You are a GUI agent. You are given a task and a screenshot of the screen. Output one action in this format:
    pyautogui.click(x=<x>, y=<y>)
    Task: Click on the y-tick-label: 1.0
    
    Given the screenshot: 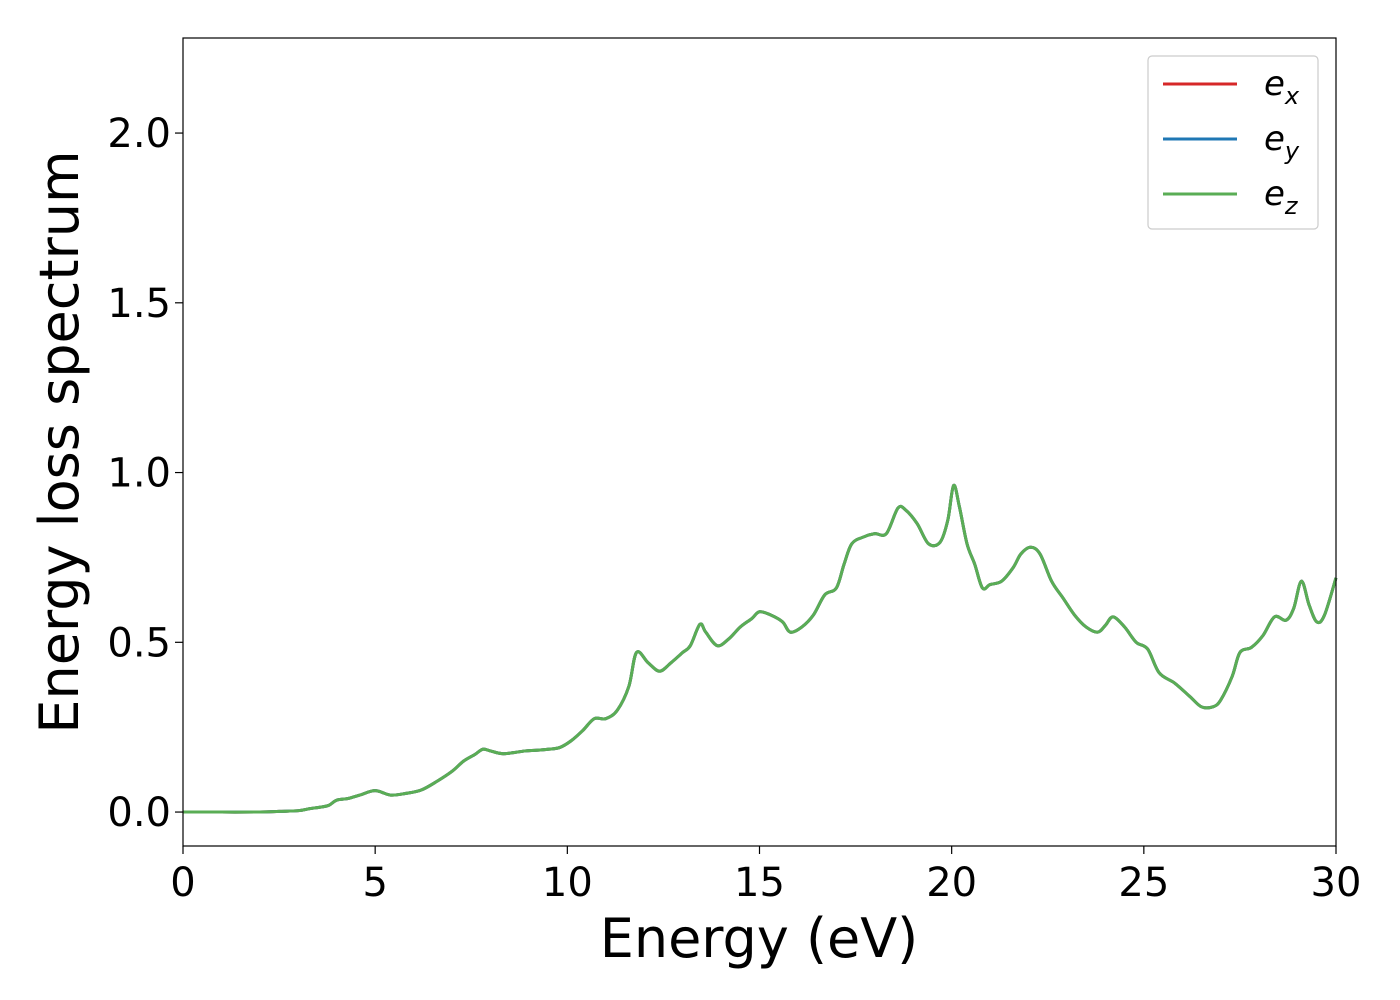 What is the action you would take?
    pyautogui.click(x=139, y=474)
    